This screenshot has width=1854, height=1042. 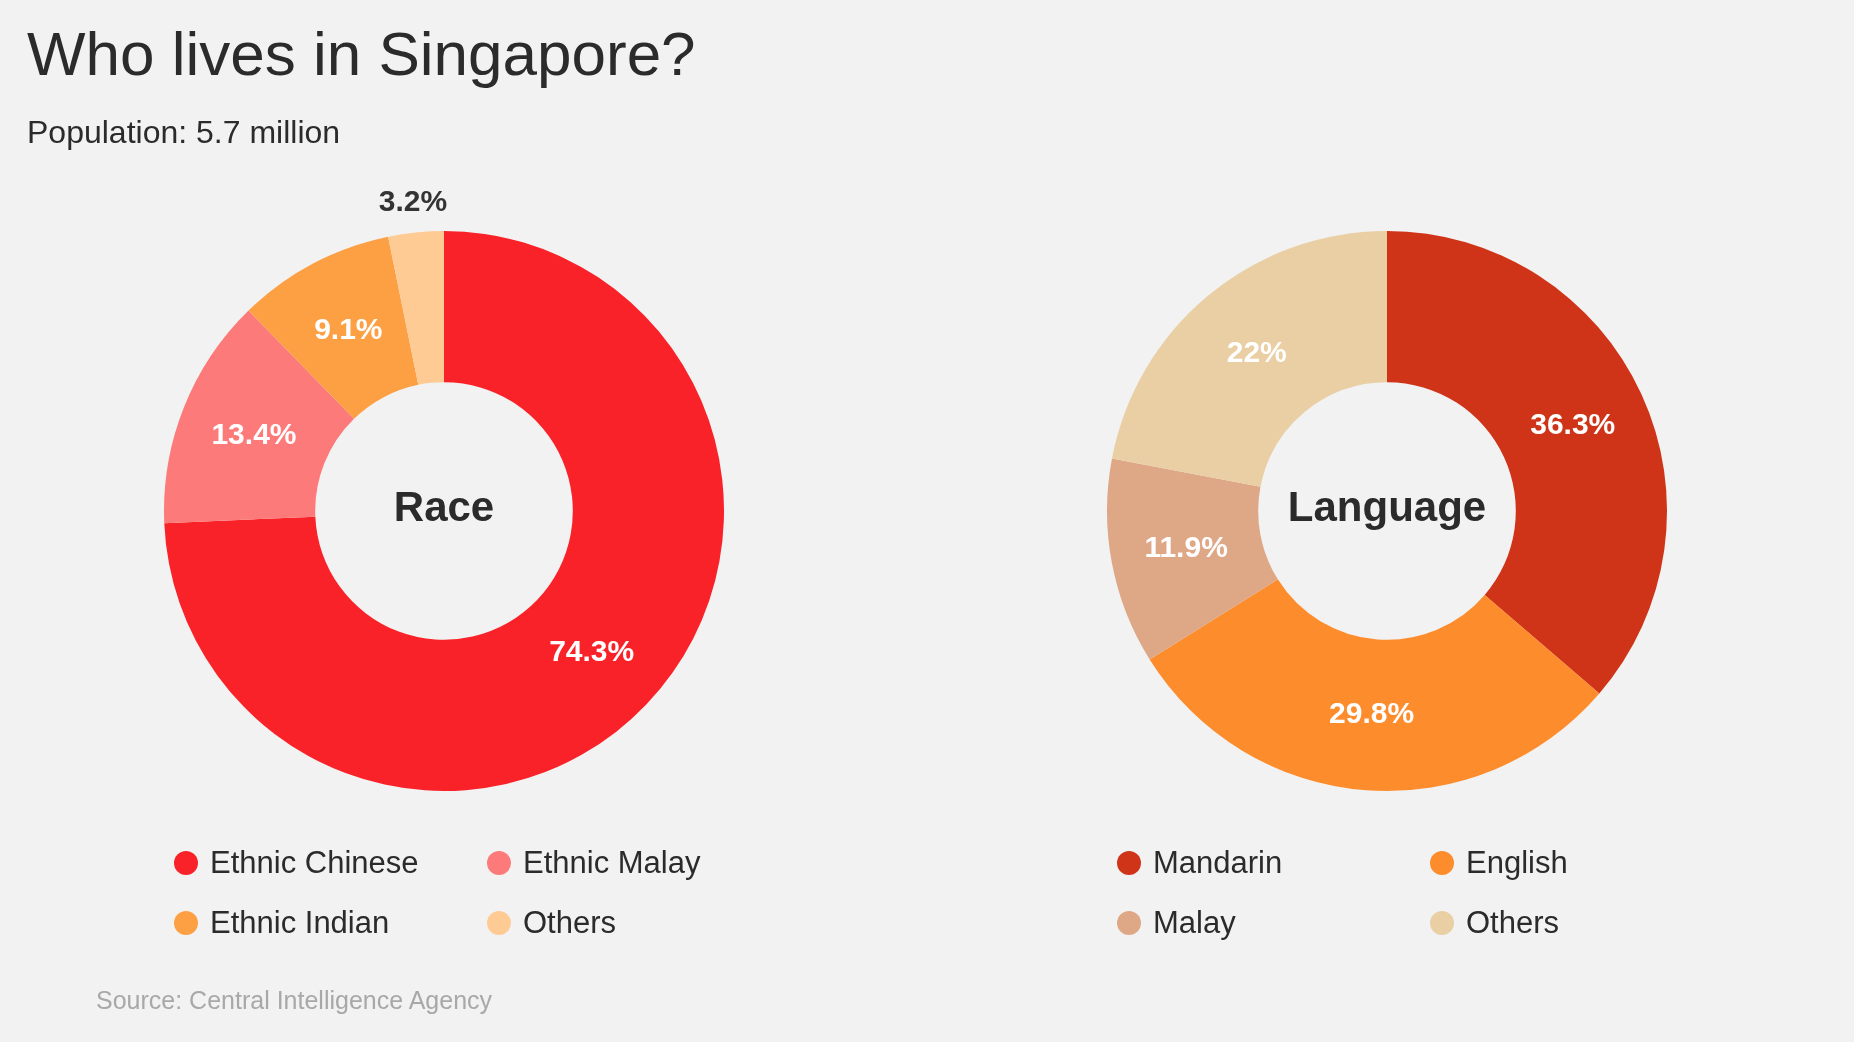 I want to click on legend-label: Mandarin, so click(x=1218, y=863).